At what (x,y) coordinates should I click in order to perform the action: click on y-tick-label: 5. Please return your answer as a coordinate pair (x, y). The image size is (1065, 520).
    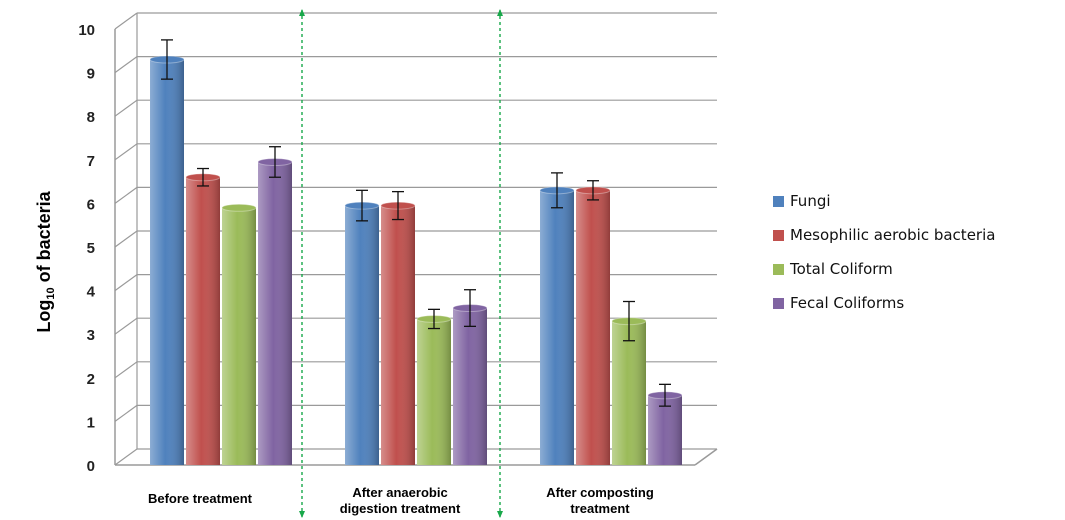
    Looking at the image, I should click on (91, 248).